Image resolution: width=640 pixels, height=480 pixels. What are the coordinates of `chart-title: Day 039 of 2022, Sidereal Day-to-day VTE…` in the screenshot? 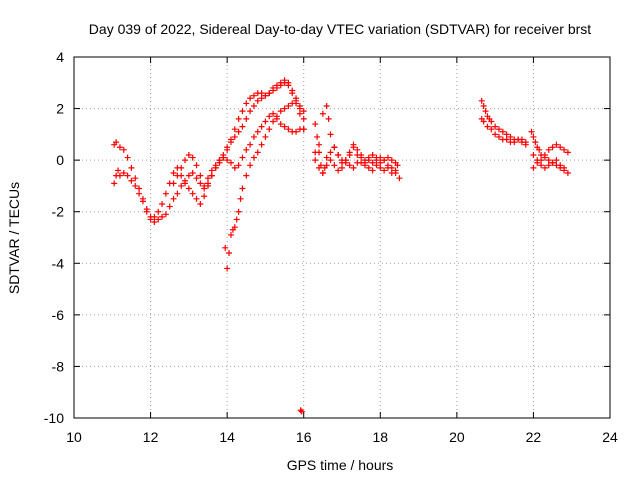 It's located at (340, 29).